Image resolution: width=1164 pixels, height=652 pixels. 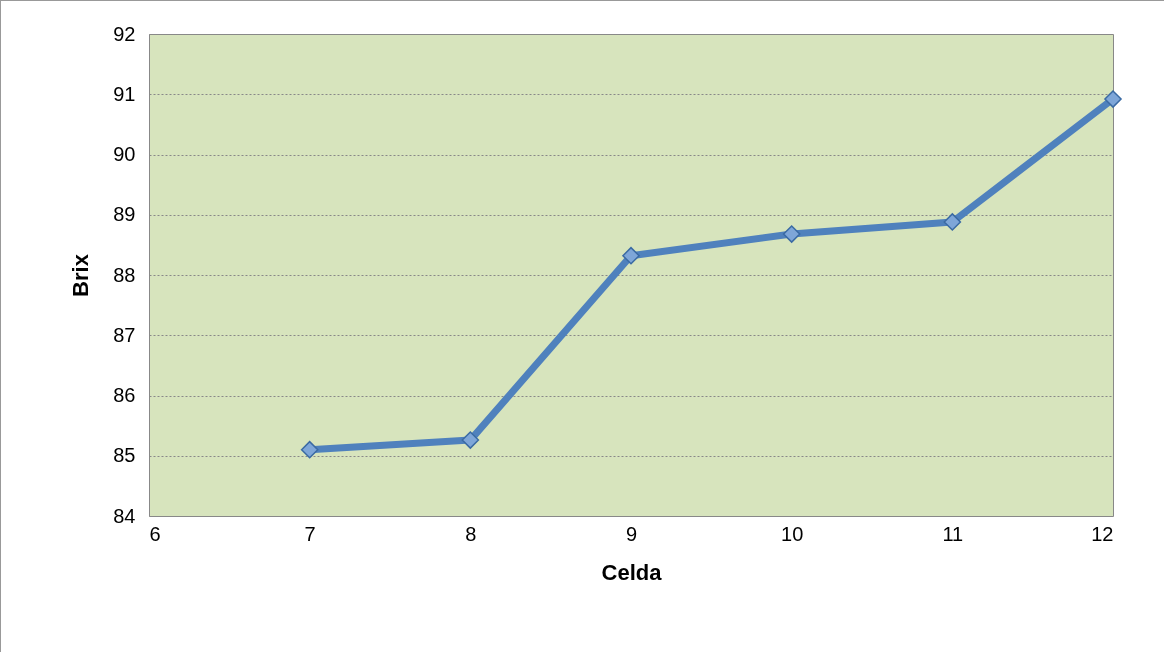 I want to click on y-axis-title: Brix, so click(x=81, y=275).